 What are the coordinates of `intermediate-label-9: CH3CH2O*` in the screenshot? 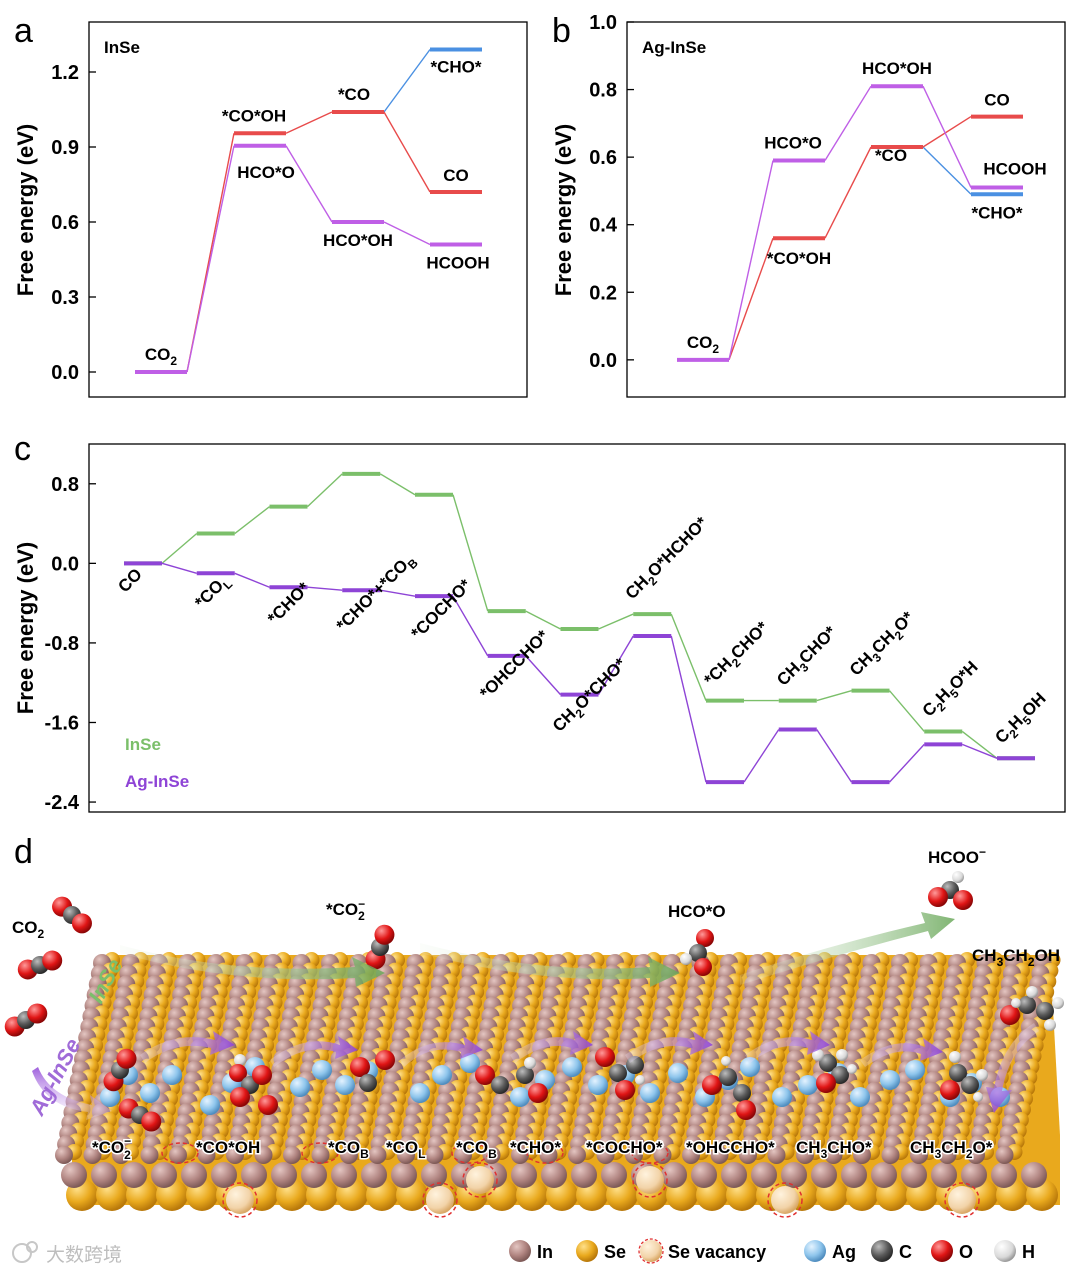 It's located at (951, 1149).